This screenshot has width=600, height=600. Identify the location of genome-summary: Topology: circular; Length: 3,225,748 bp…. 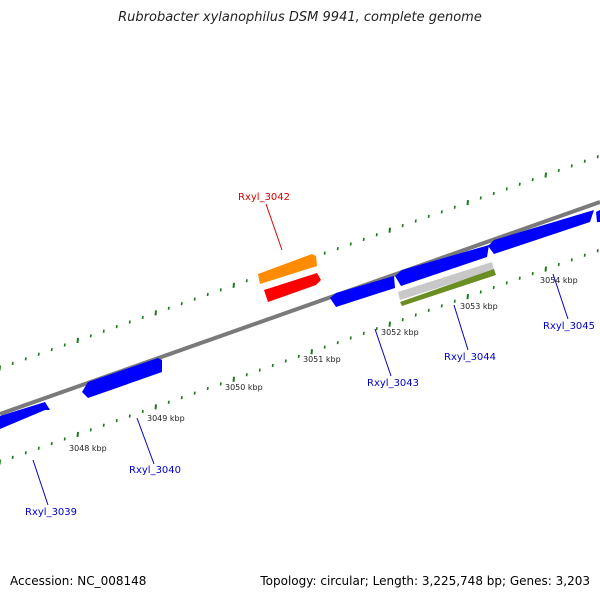
(425, 581).